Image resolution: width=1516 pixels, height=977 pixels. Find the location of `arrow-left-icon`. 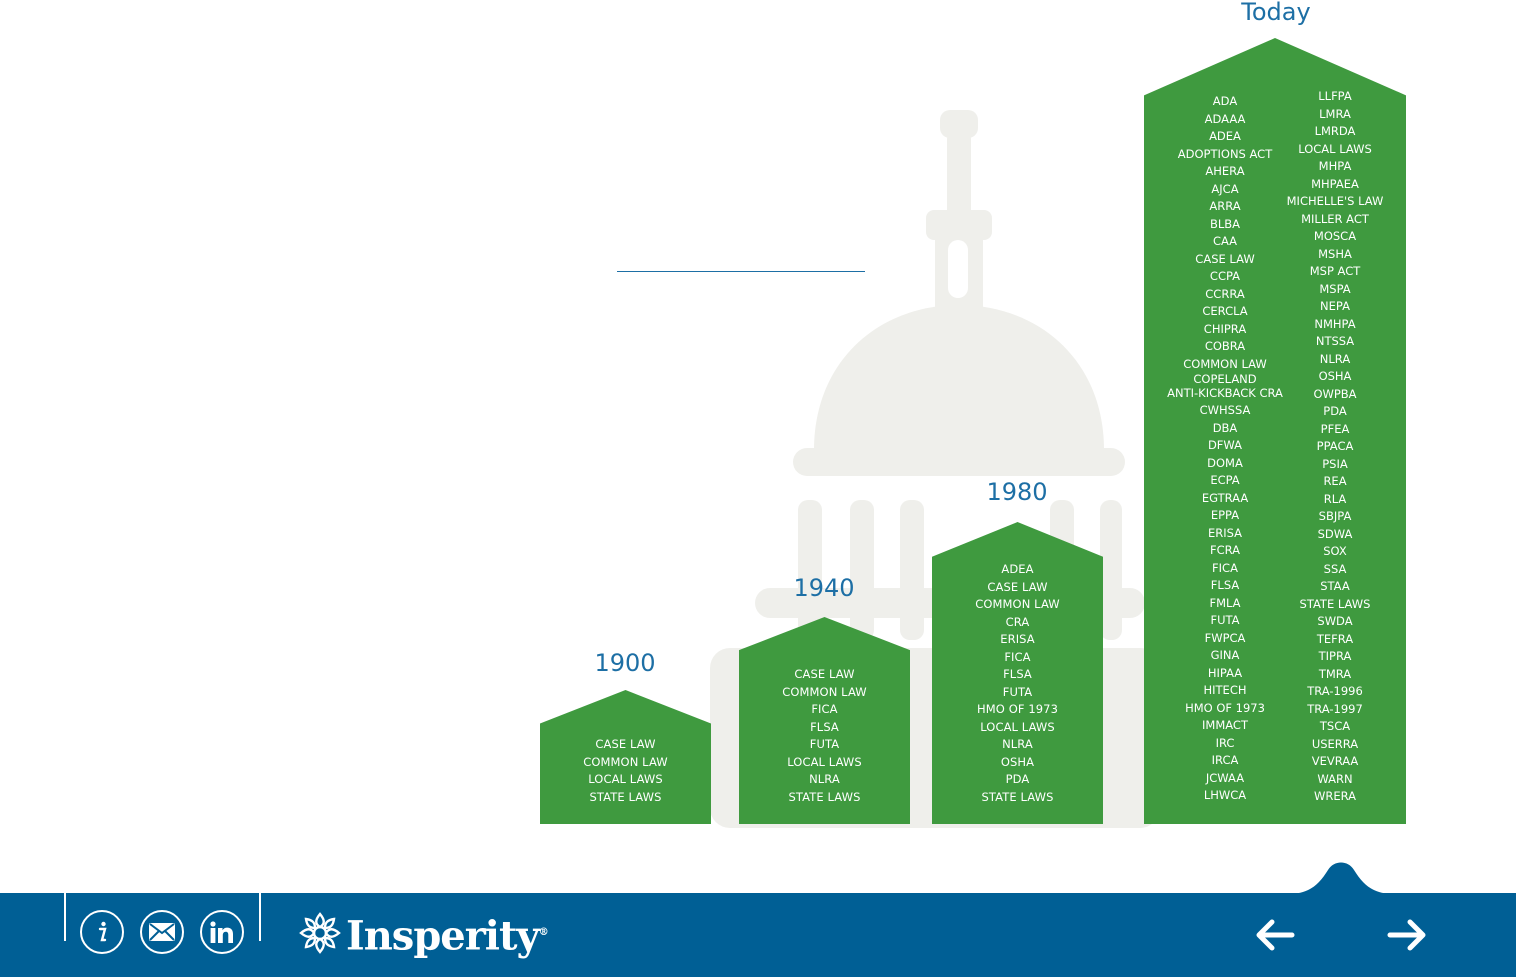

arrow-left-icon is located at coordinates (1274, 935).